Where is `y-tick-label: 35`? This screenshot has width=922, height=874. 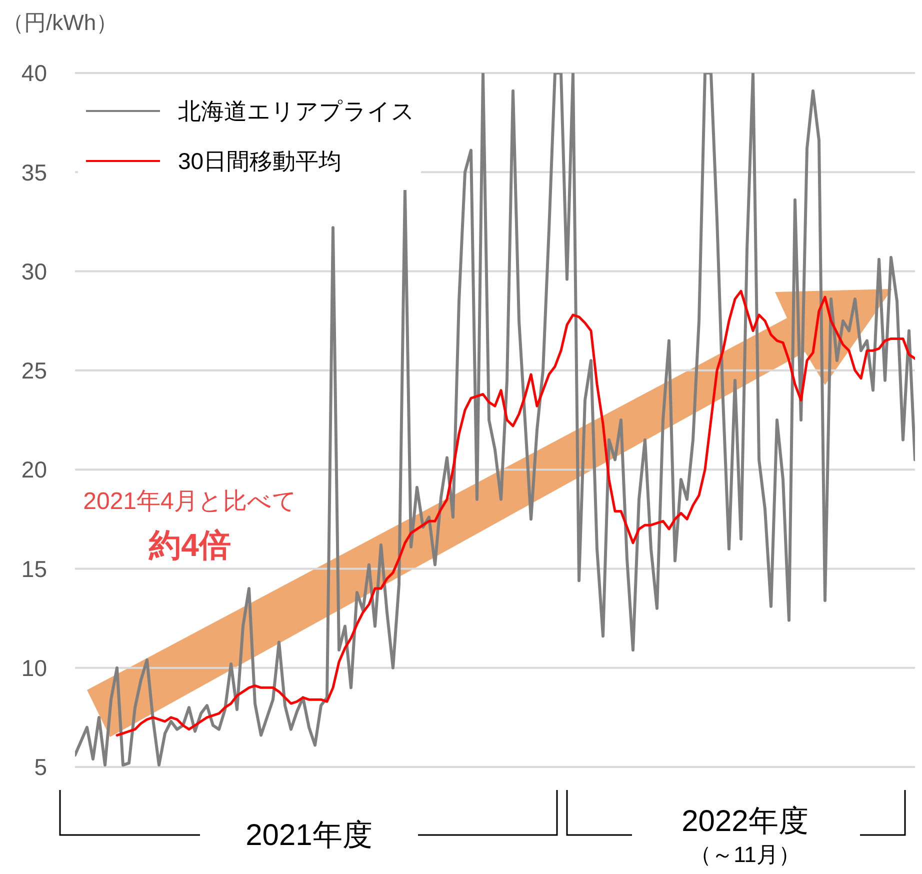 y-tick-label: 35 is located at coordinates (34, 172).